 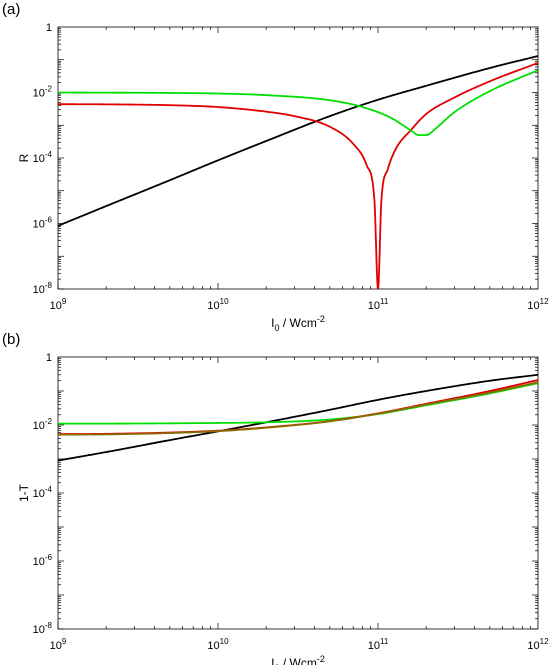 I want to click on panel-label: (a), so click(x=11, y=9).